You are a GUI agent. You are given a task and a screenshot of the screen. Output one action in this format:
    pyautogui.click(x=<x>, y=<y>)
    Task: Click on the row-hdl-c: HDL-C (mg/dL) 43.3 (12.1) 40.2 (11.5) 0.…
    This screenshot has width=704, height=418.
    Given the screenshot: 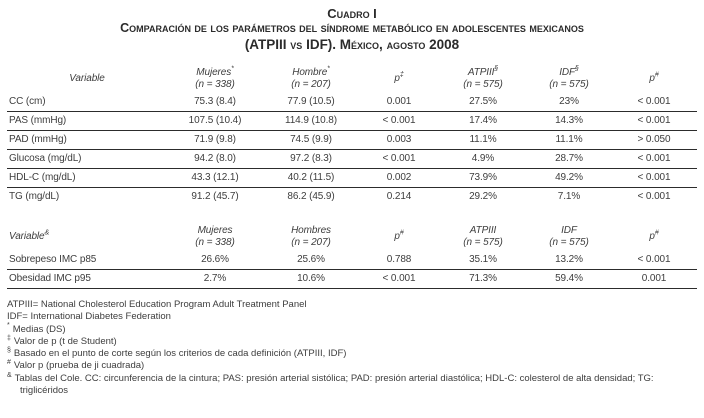 What is the action you would take?
    pyautogui.click(x=352, y=178)
    